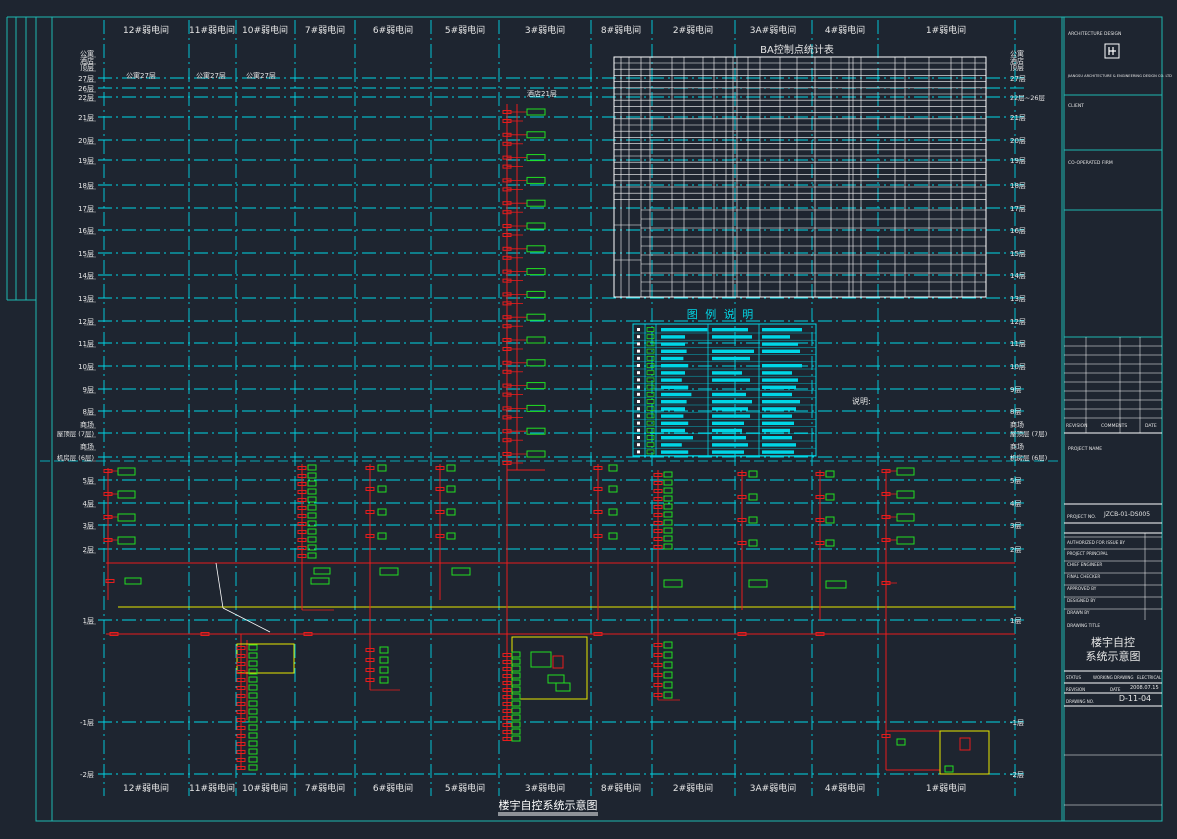 This screenshot has width=1177, height=839. Describe the element at coordinates (1017, 53) in the screenshot. I see `floor-label-right: 公寓` at that location.